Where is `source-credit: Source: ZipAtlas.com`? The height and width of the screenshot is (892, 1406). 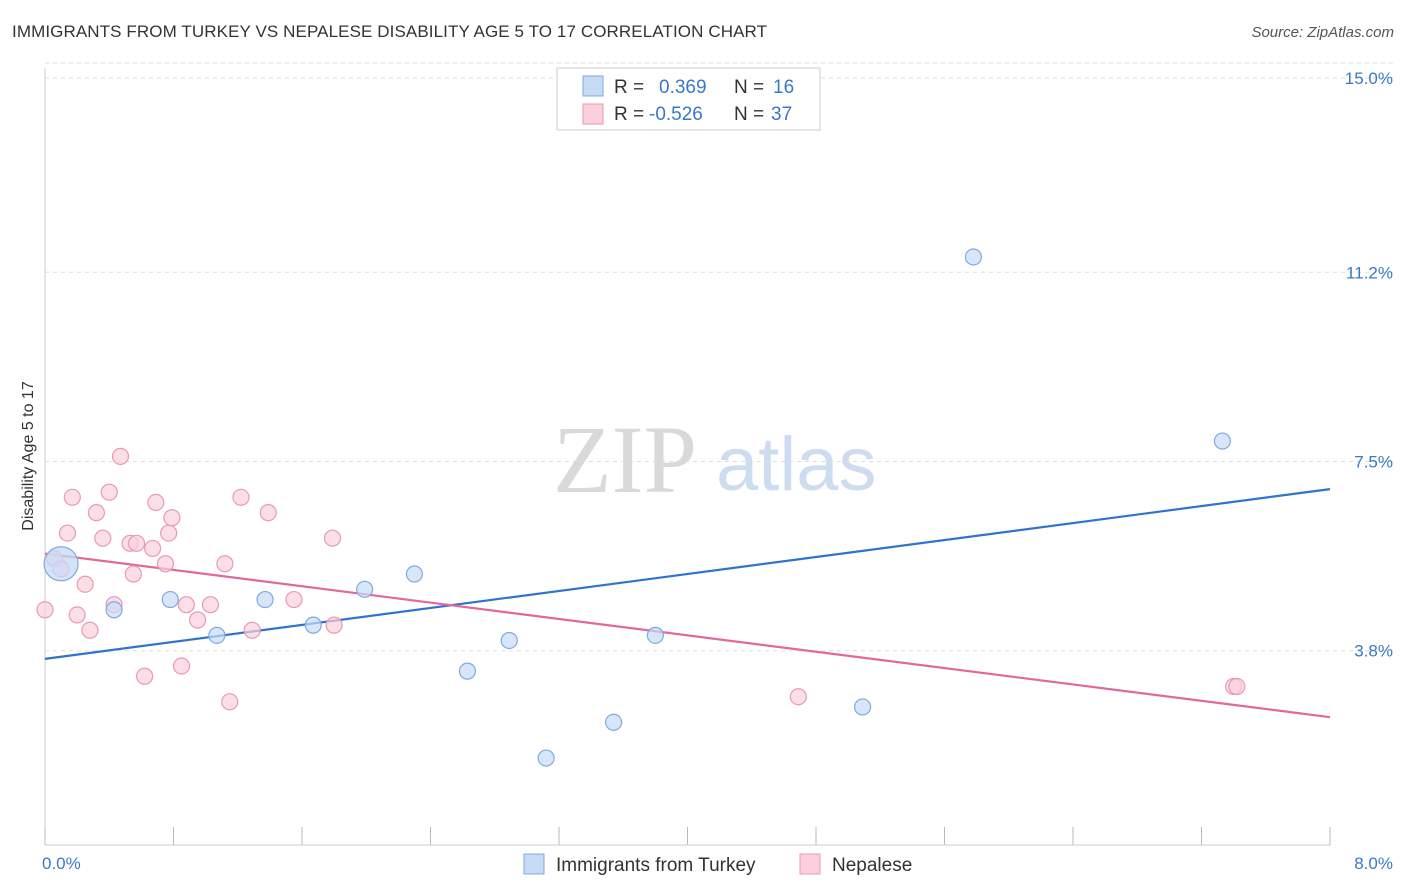
source-credit: Source: ZipAtlas.com is located at coordinates (1322, 32).